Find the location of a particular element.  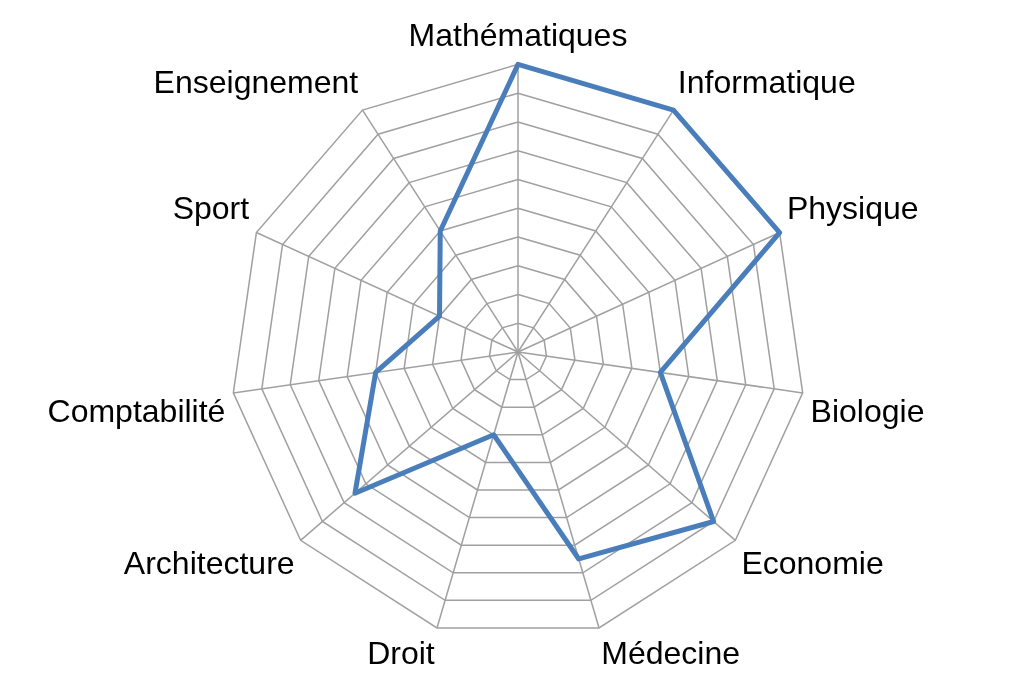

spoke-label: Mathématiques is located at coordinates (518, 35).